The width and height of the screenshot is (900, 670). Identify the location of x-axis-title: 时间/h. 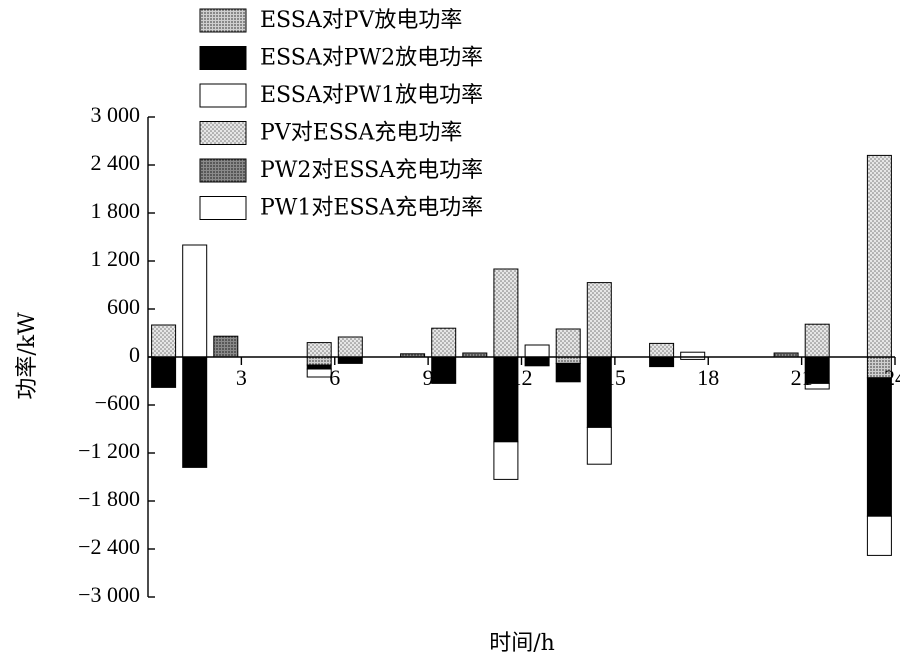
(522, 643).